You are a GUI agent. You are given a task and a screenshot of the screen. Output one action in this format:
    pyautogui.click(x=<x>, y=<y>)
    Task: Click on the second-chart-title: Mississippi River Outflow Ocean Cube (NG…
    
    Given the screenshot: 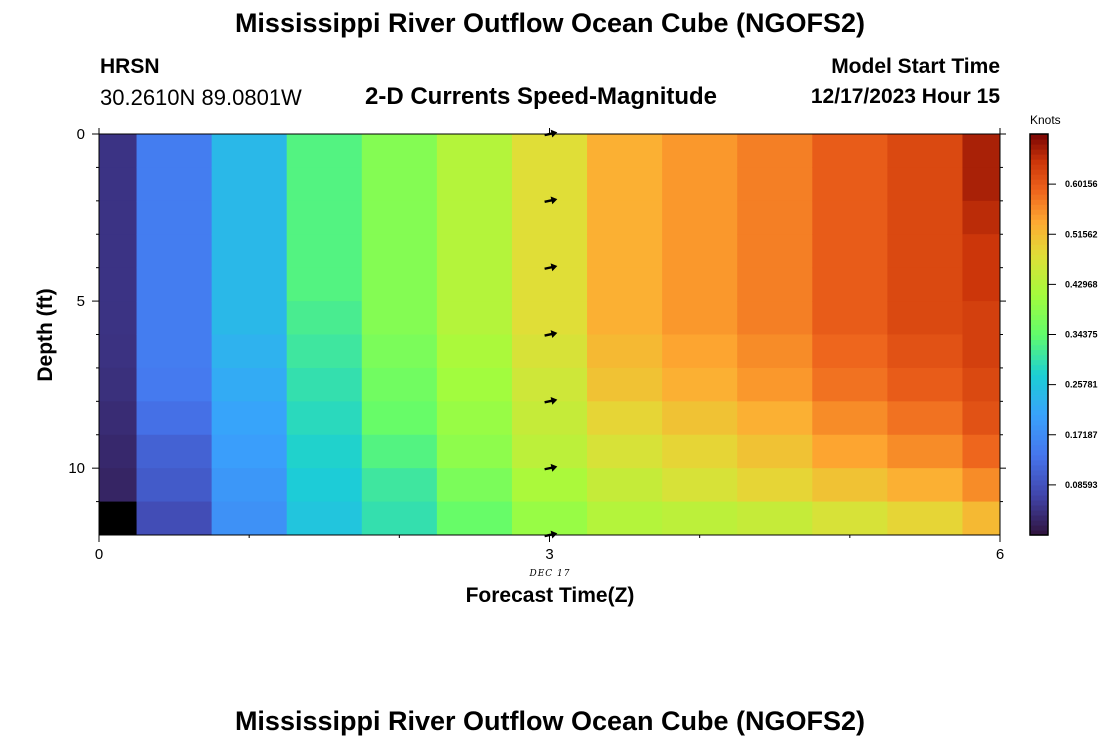 What is the action you would take?
    pyautogui.click(x=550, y=721)
    